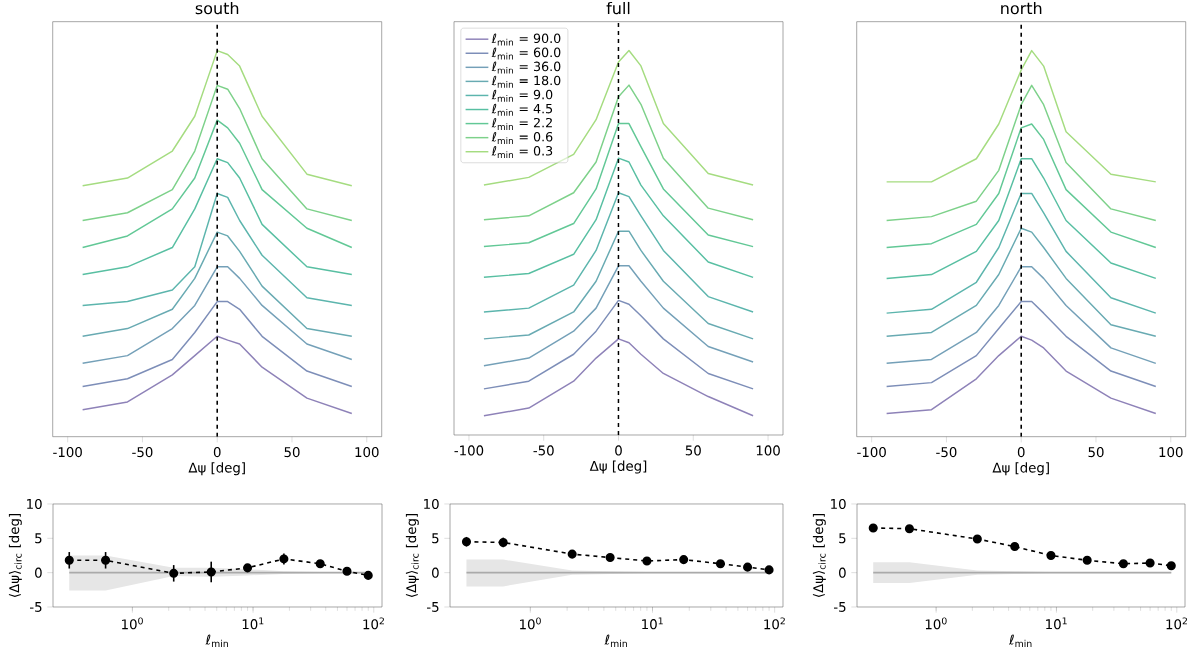  Describe the element at coordinates (522, 109) in the screenshot. I see `legend-label: ℓ$_{min}$ = 4.5` at that location.